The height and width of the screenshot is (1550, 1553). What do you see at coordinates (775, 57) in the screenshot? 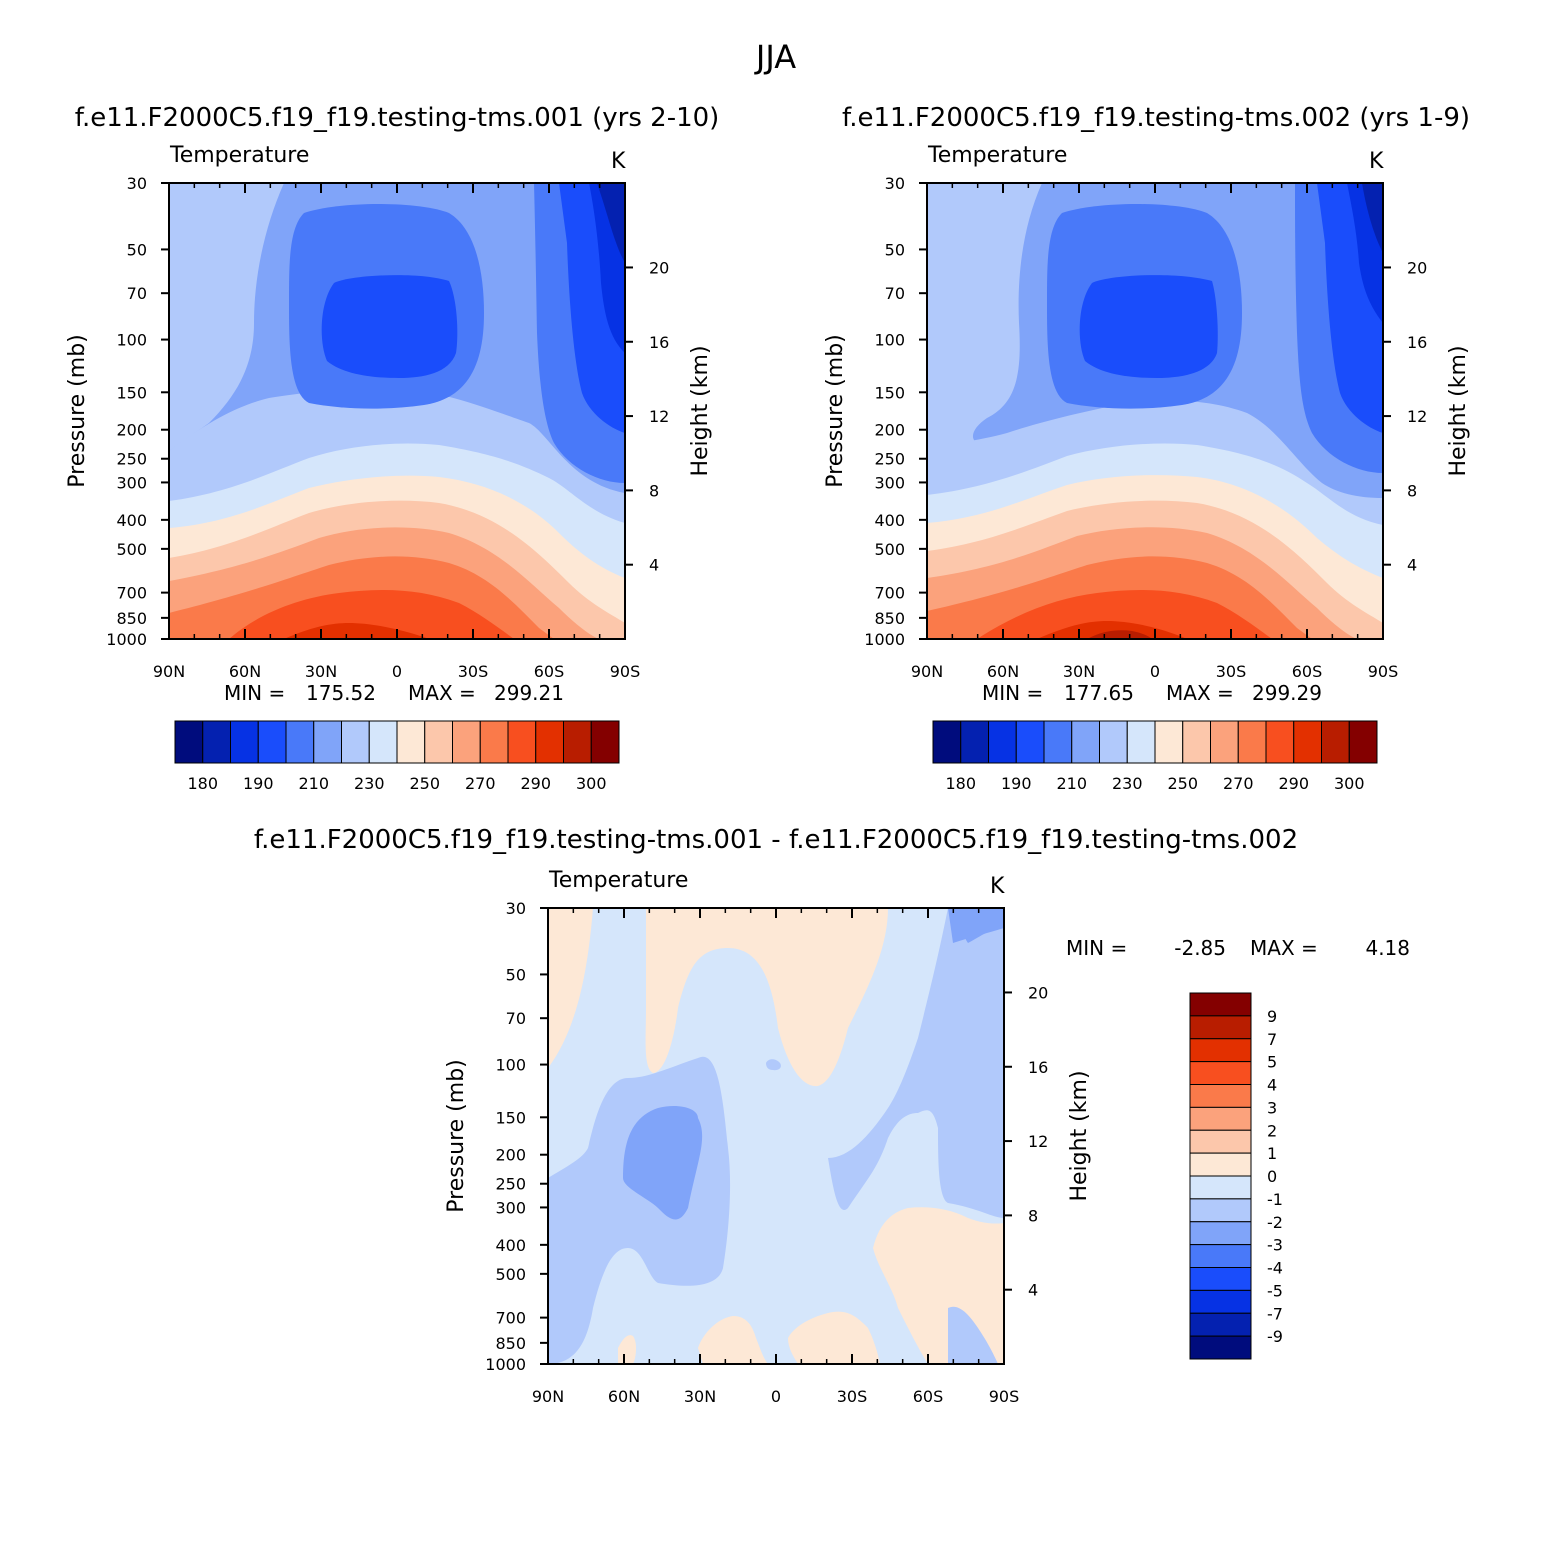
I see `main-title: JJA` at bounding box center [775, 57].